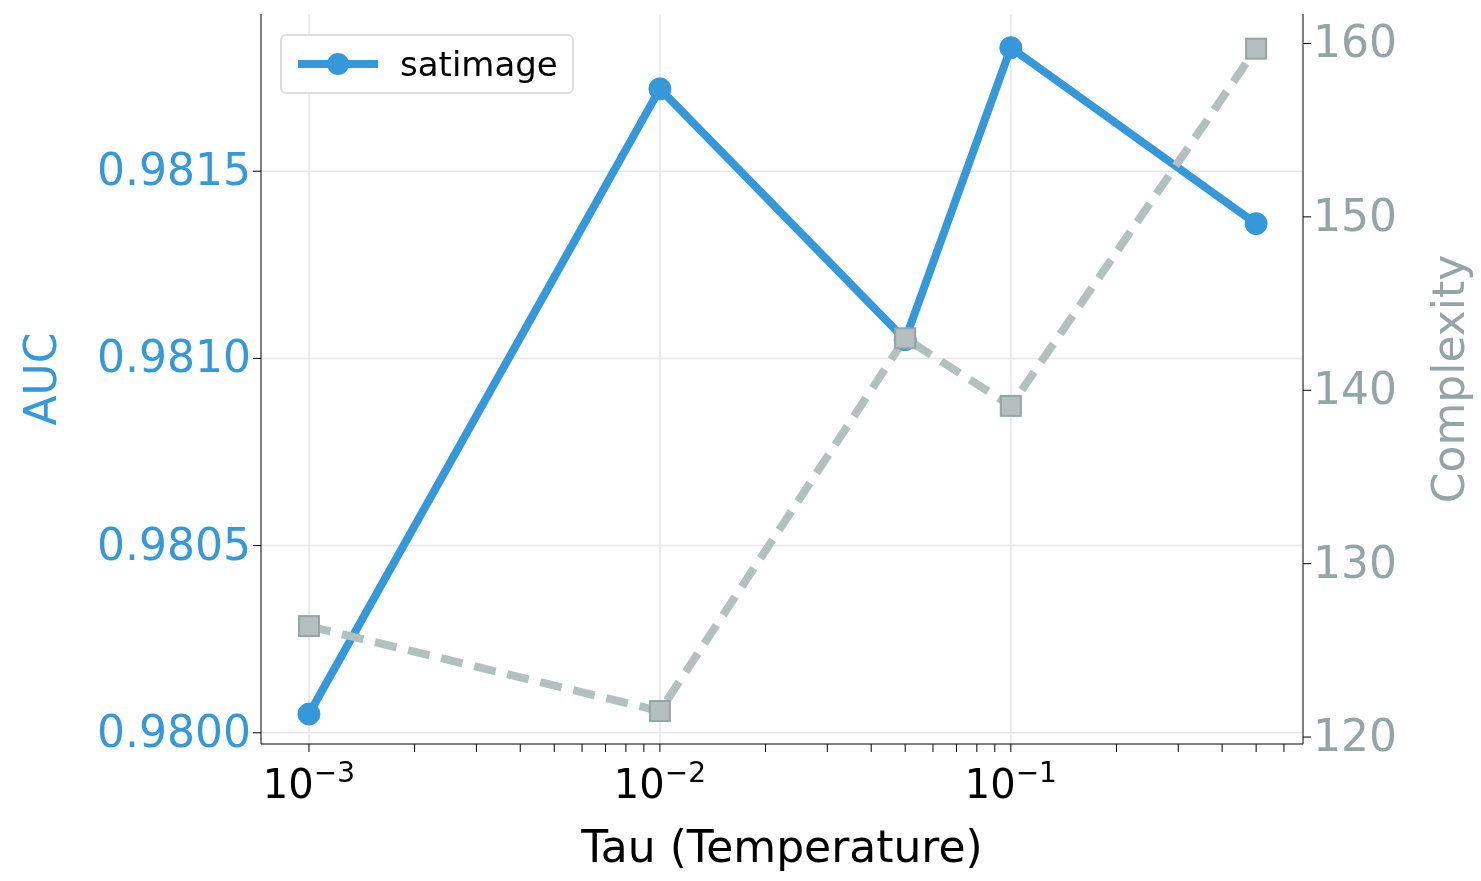  I want to click on y2-axis-title: Complexity, so click(1448, 379).